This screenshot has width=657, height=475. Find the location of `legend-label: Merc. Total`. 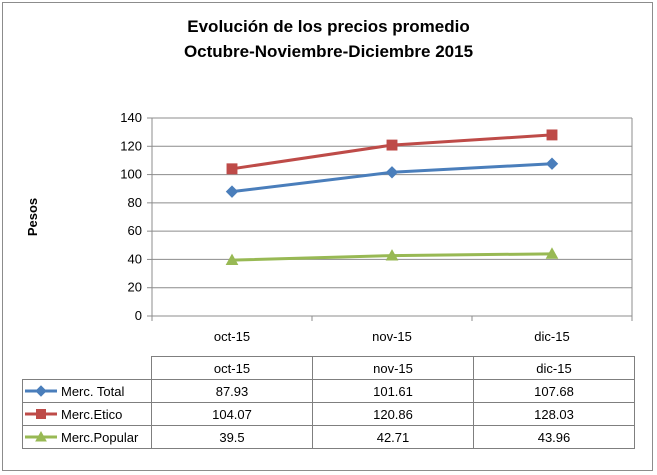

legend-label: Merc. Total is located at coordinates (93, 391).